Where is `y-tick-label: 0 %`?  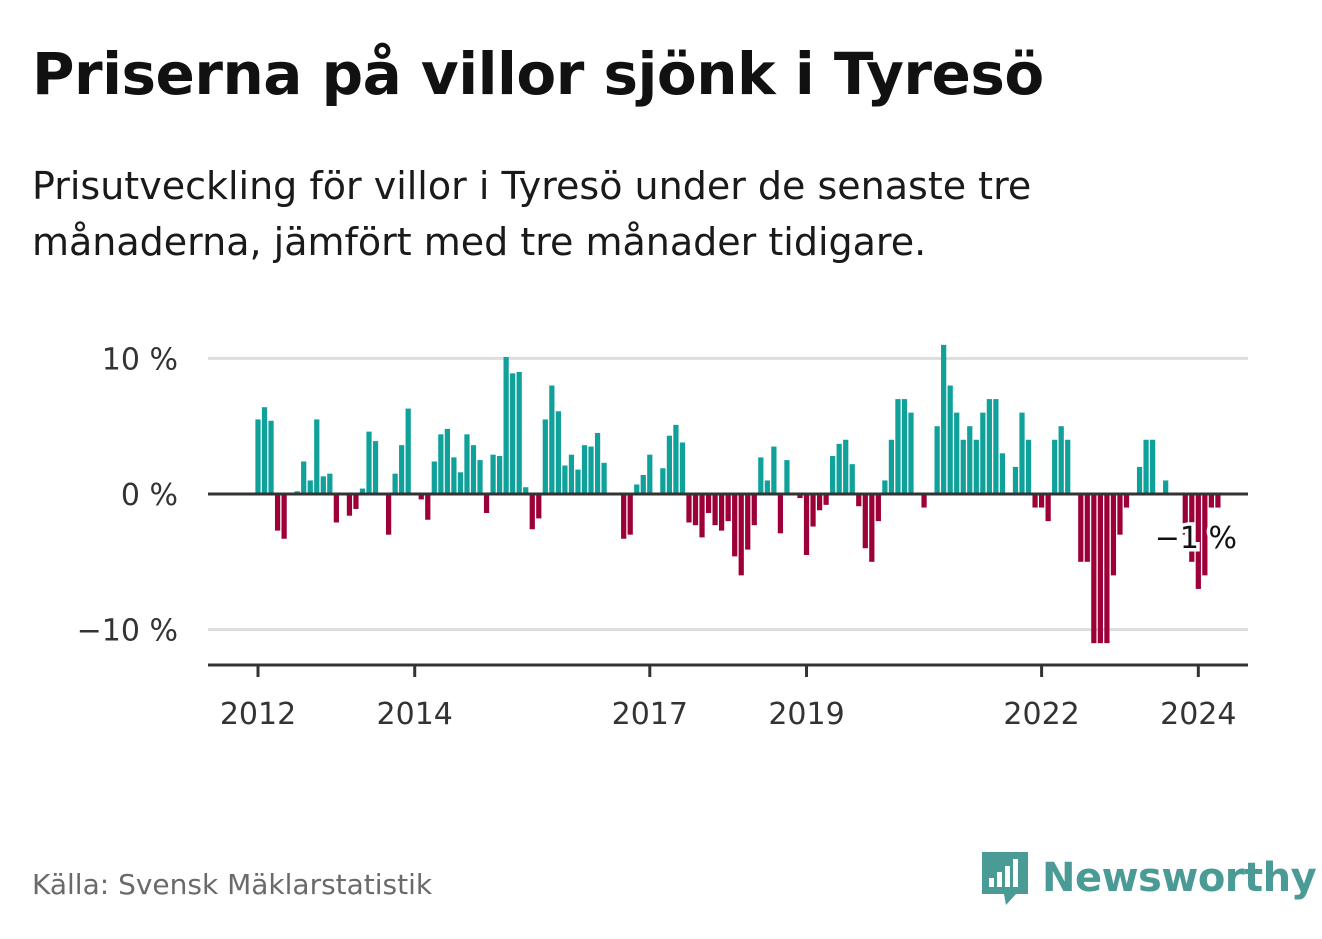 y-tick-label: 0 % is located at coordinates (149, 495).